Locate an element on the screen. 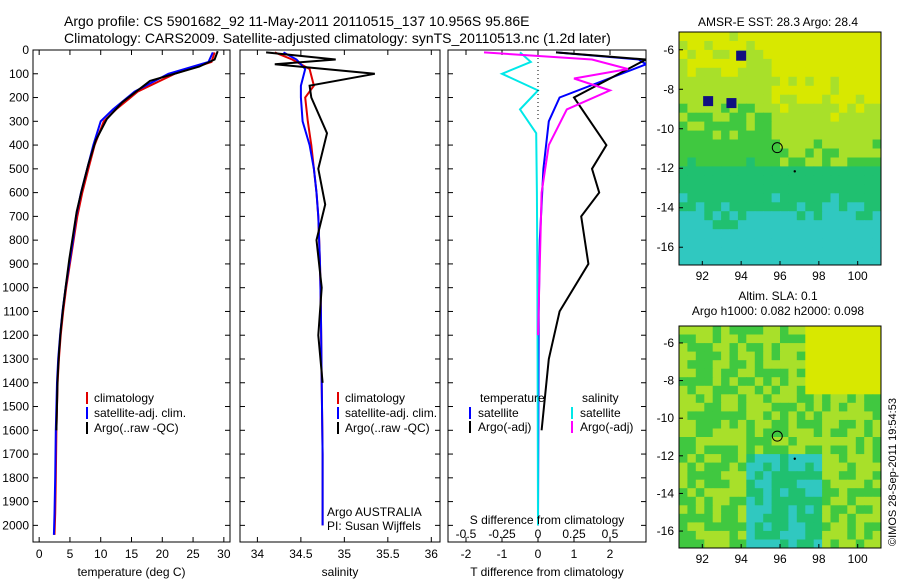 The image size is (900, 580). y-tick-label: 800 is located at coordinates (19, 240).